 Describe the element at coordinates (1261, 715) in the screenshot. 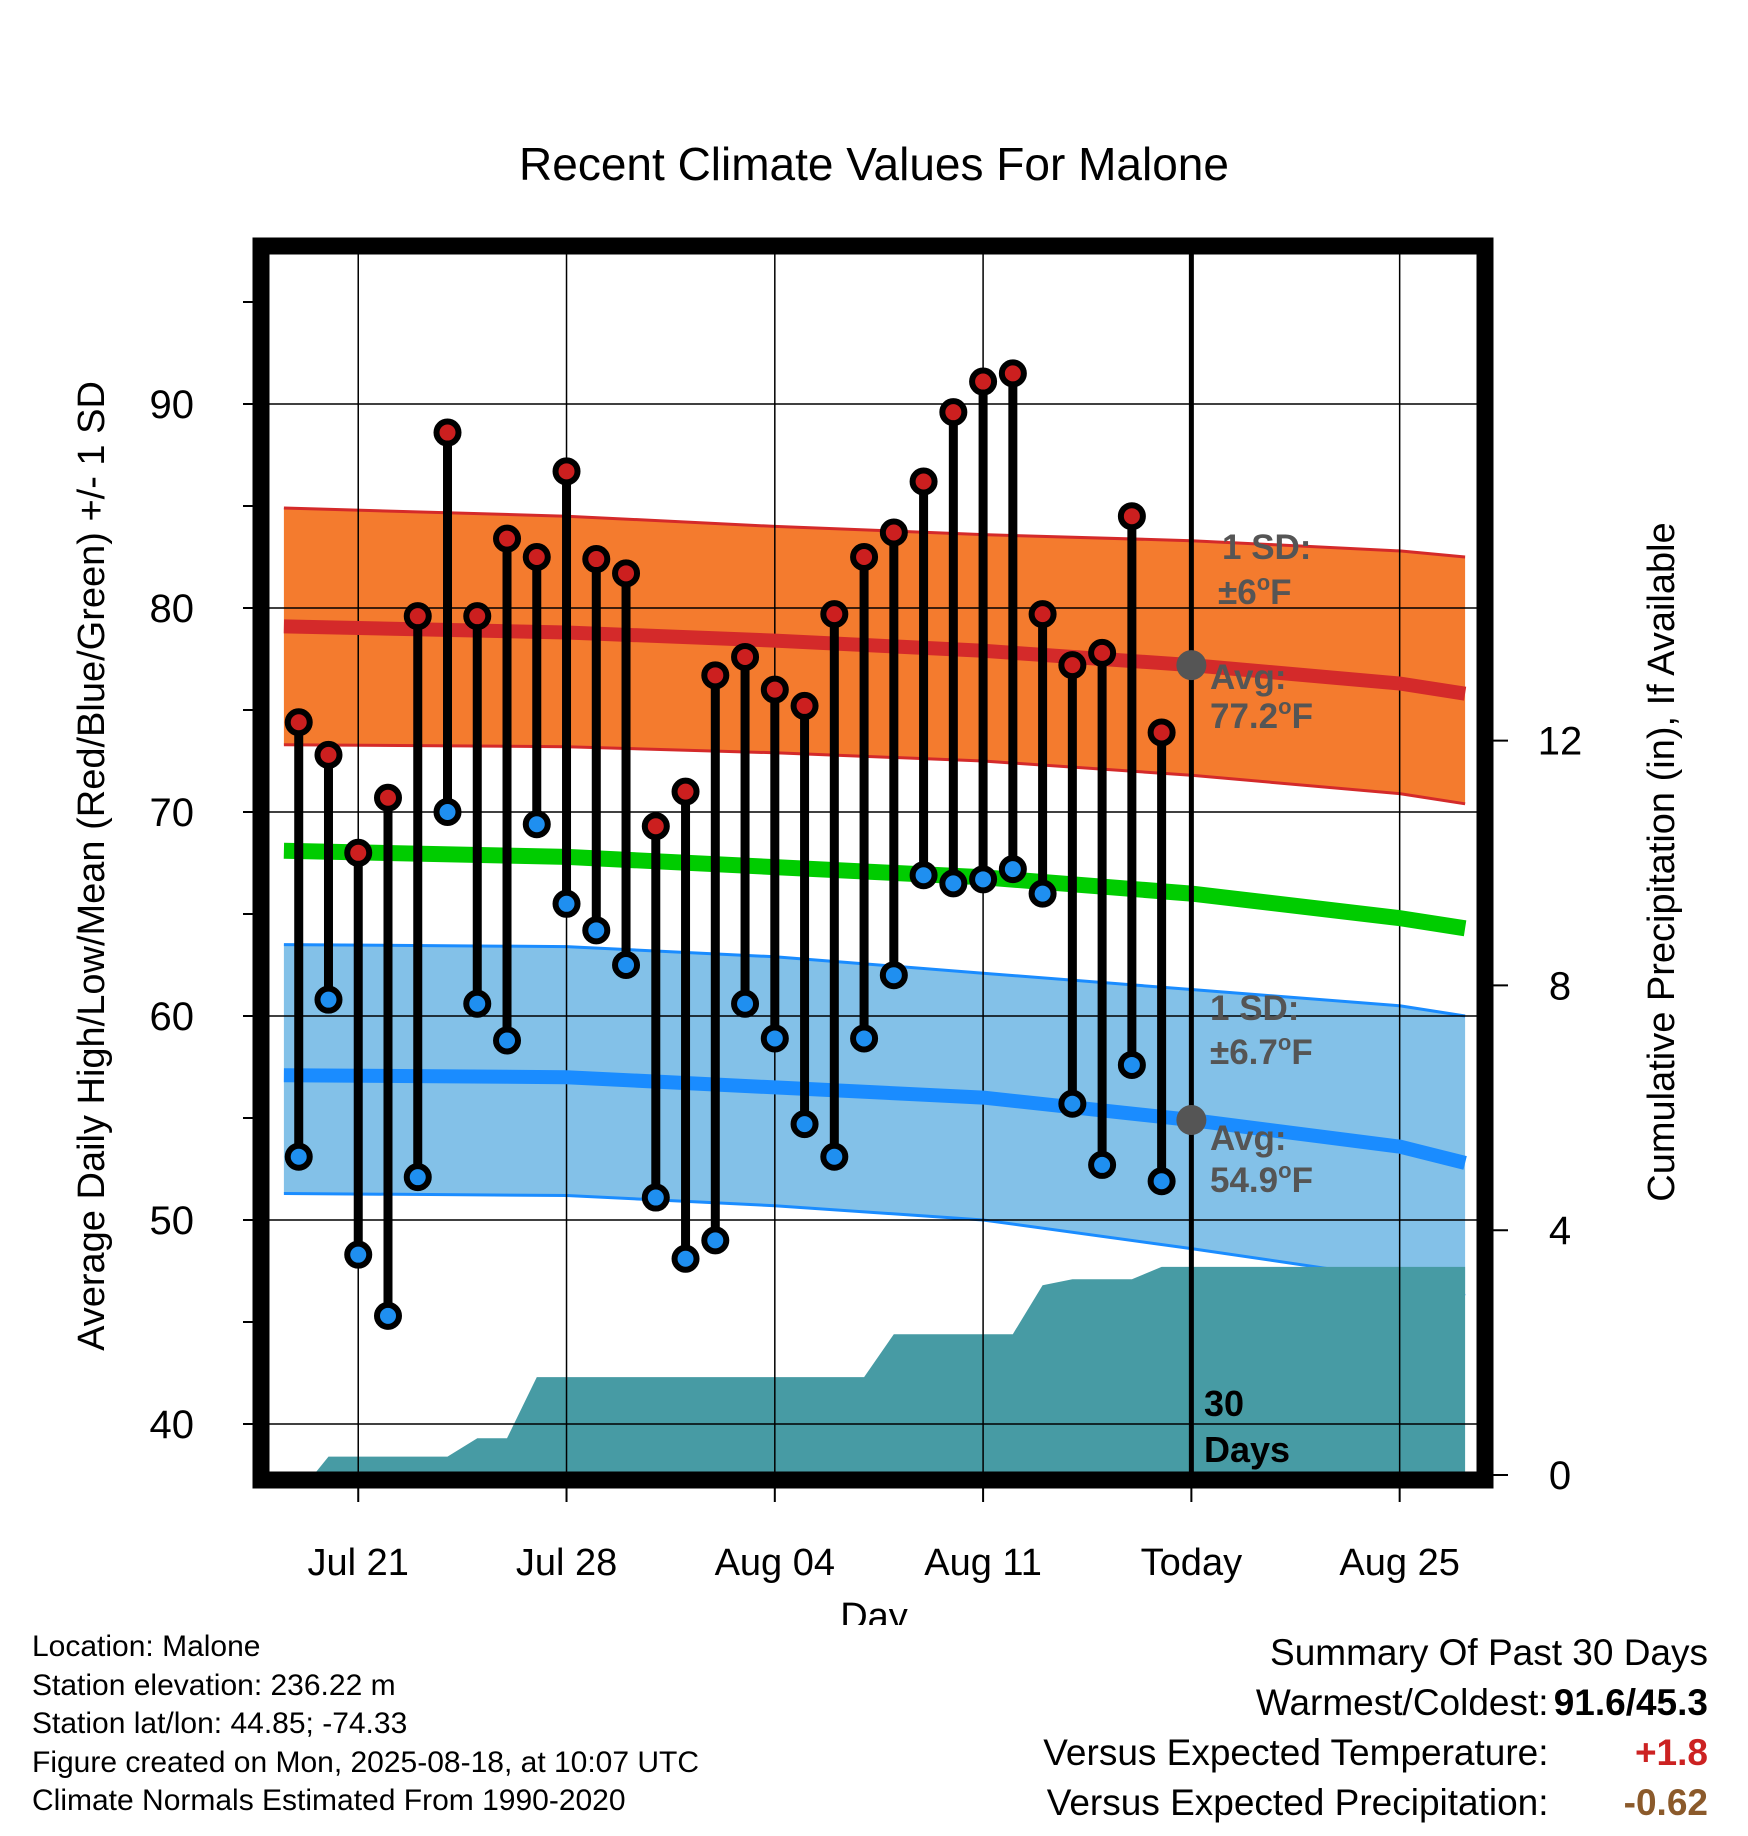

I see `high-avg-value: 77.2oF` at that location.